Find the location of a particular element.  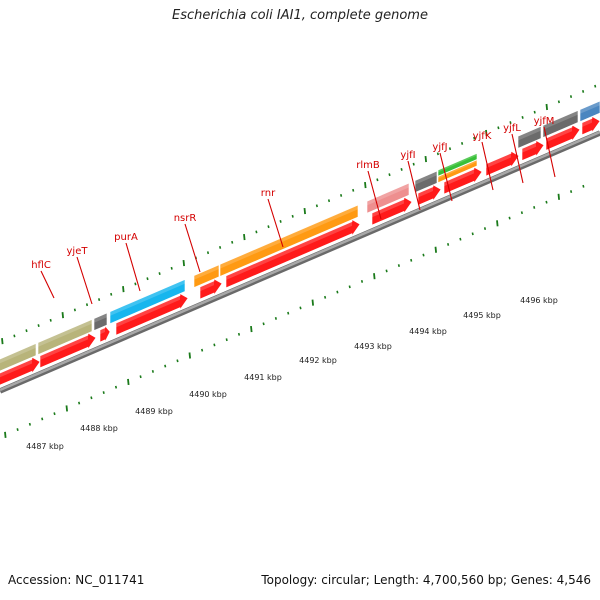

gene-bar-hflC-shade is located at coordinates (65, 333).